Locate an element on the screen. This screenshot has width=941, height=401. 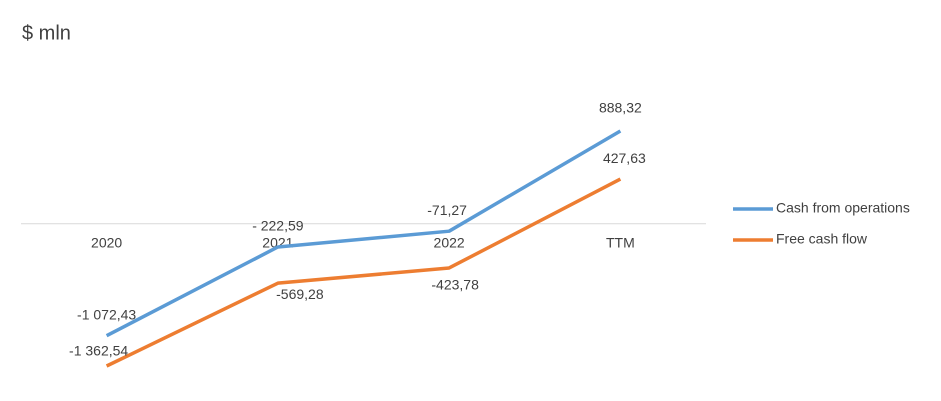
data-label: -569,28 is located at coordinates (300, 294).